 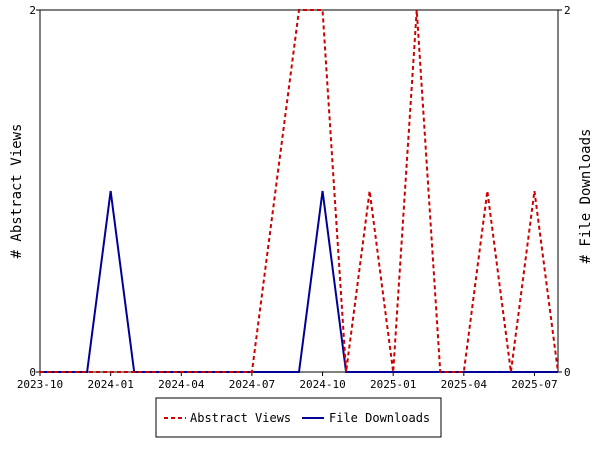 I want to click on legend-box, so click(x=298, y=417).